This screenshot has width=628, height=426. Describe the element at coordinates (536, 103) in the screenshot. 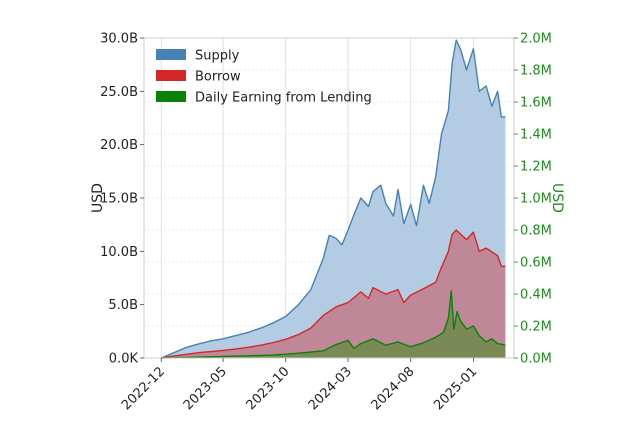

I see `right-tick-label: 1.6M` at that location.